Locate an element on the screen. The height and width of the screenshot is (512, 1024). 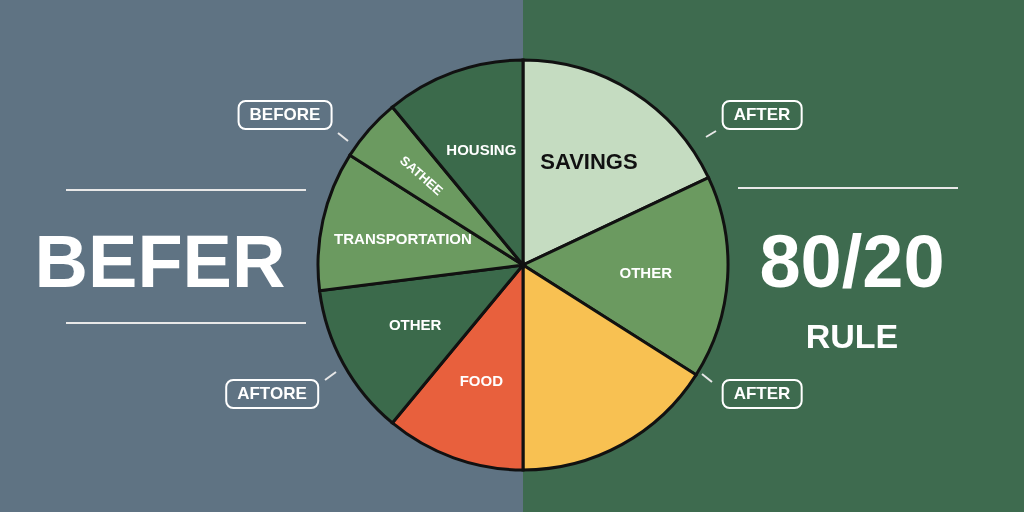
slice-label: TRANSPORTATION is located at coordinates (403, 238).